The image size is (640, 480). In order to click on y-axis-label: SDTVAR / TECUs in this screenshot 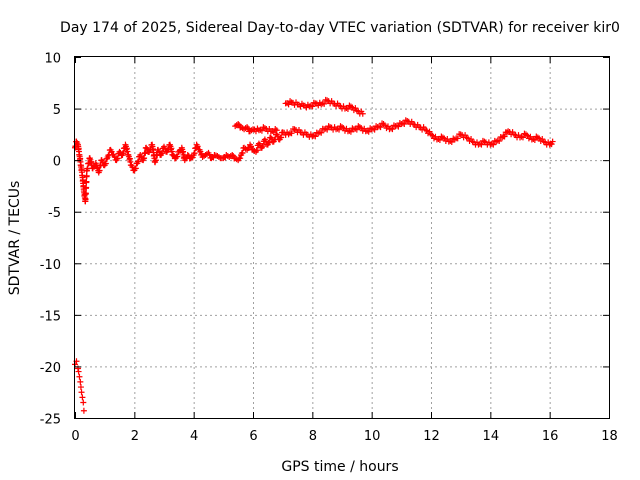, I will do `click(15, 238)`.